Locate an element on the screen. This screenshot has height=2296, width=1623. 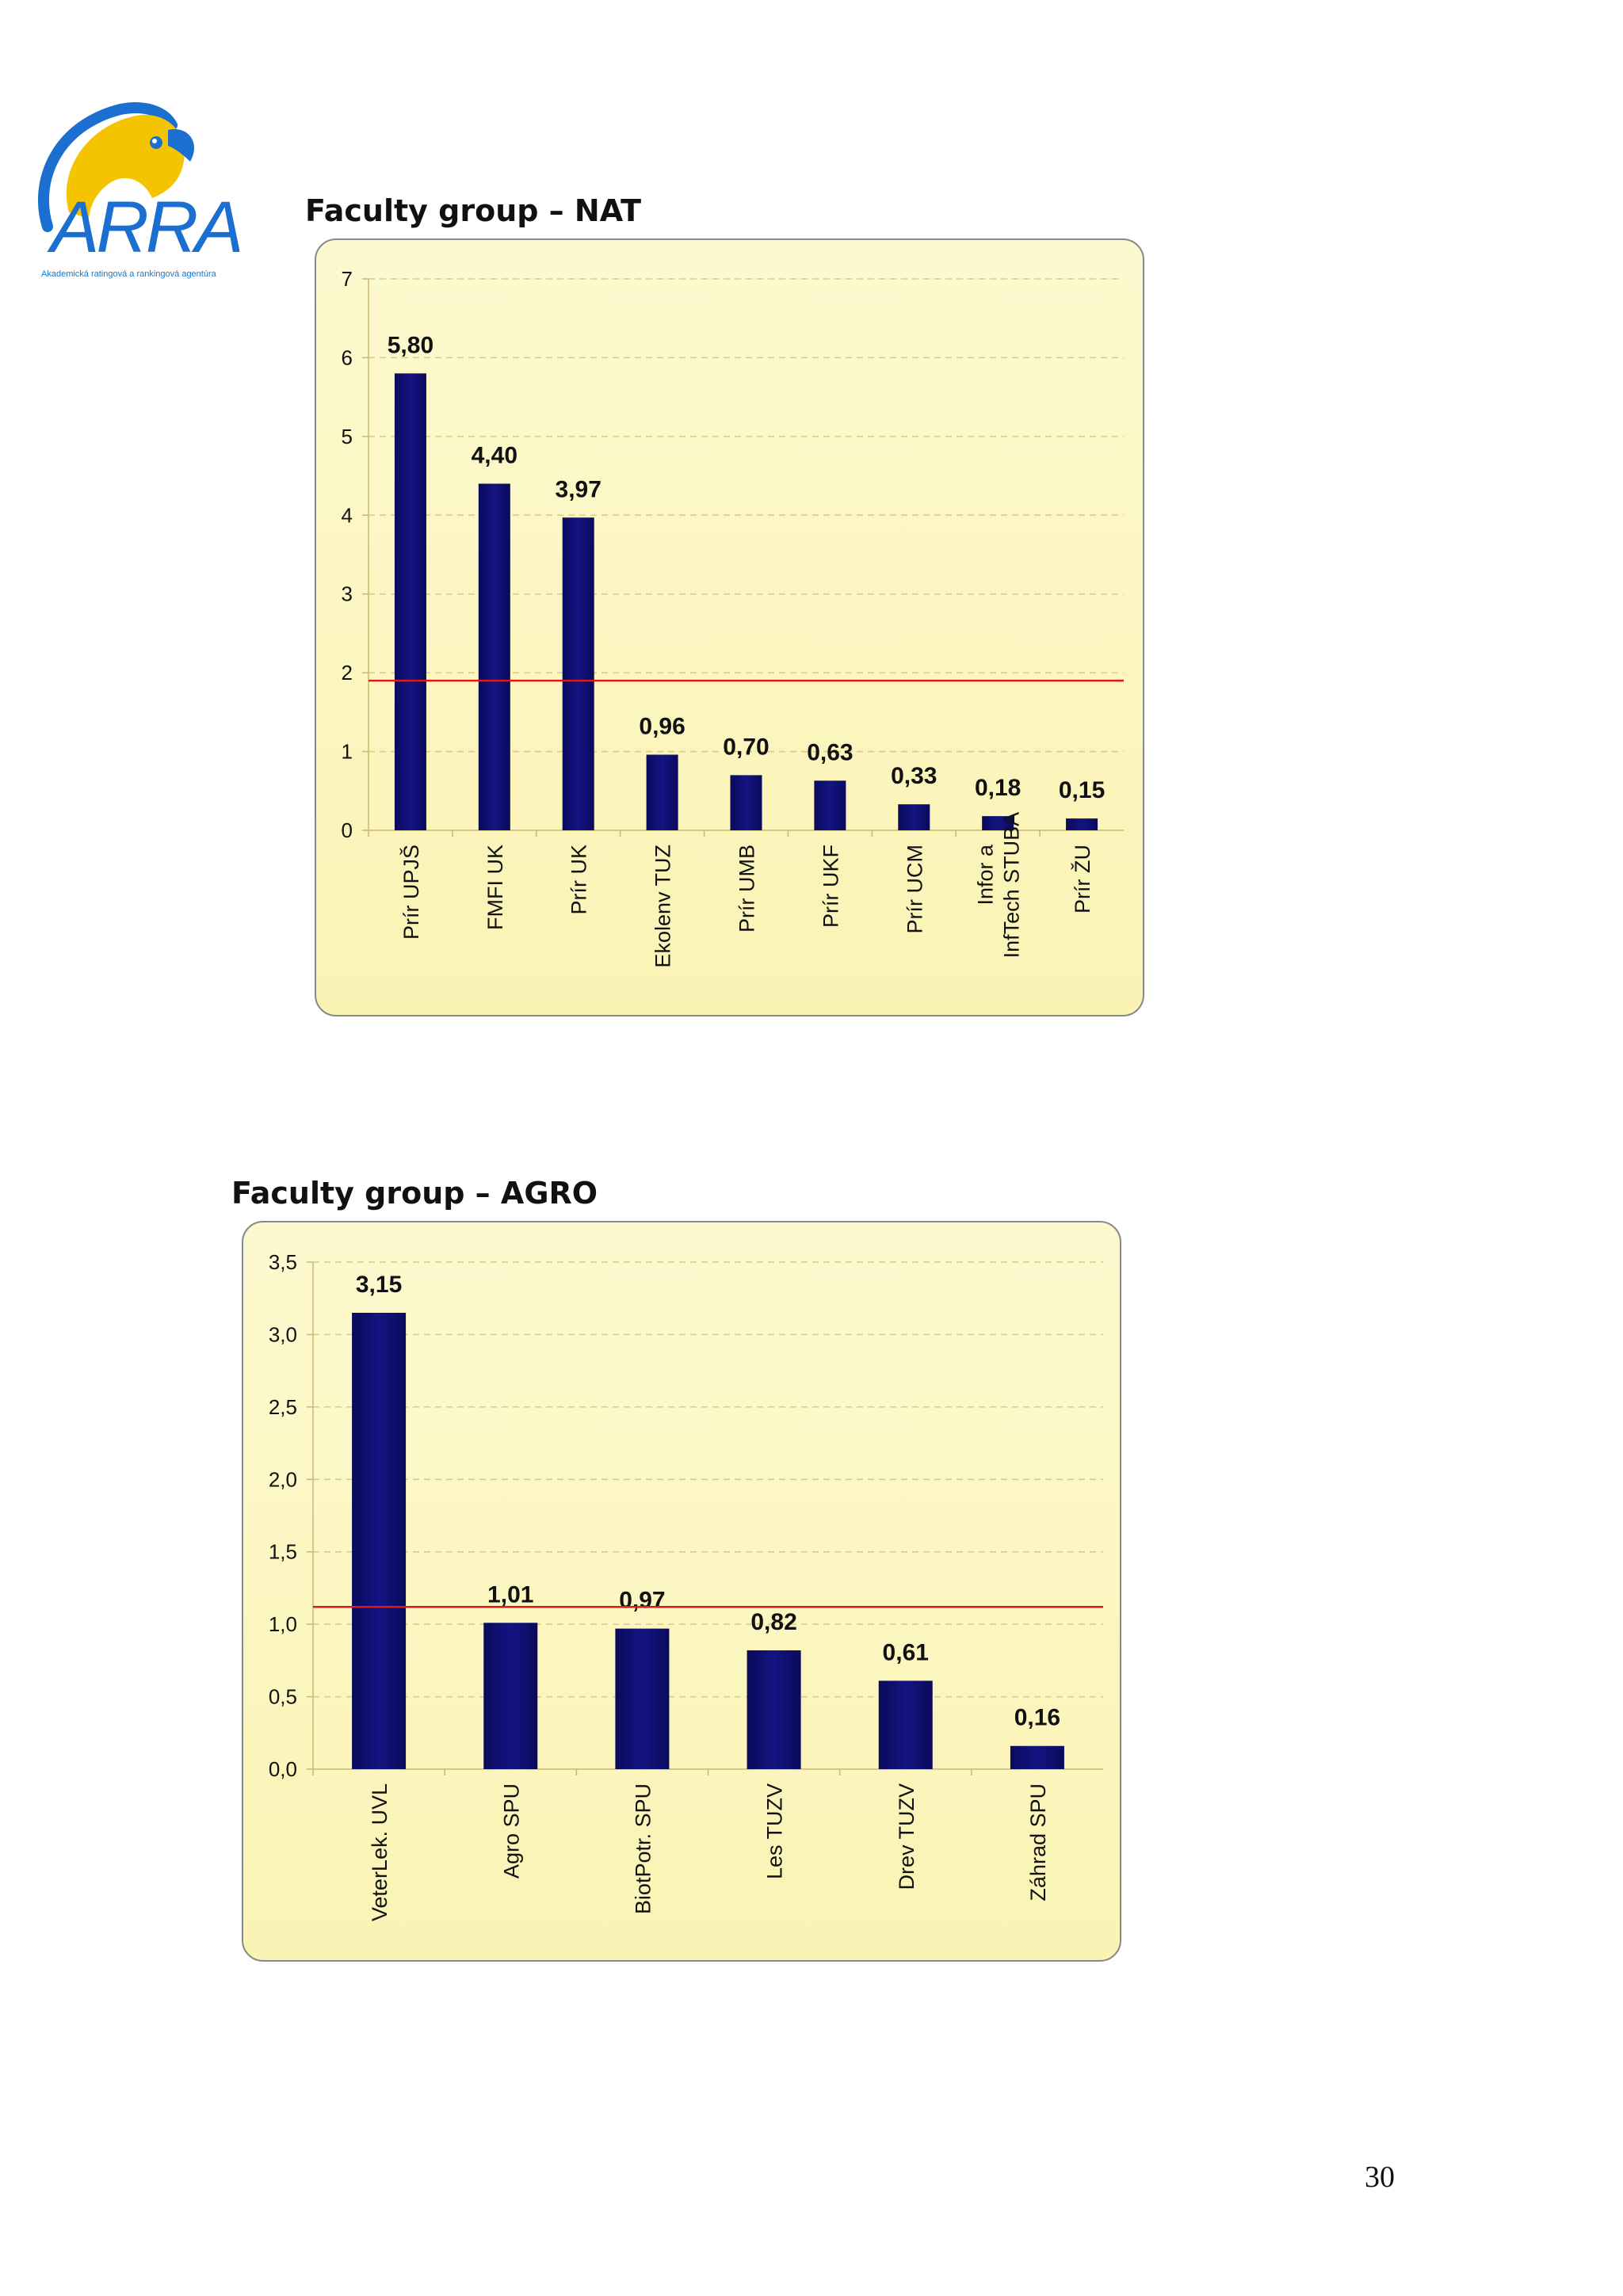
nat-y-tick-label: 3 is located at coordinates (347, 594).